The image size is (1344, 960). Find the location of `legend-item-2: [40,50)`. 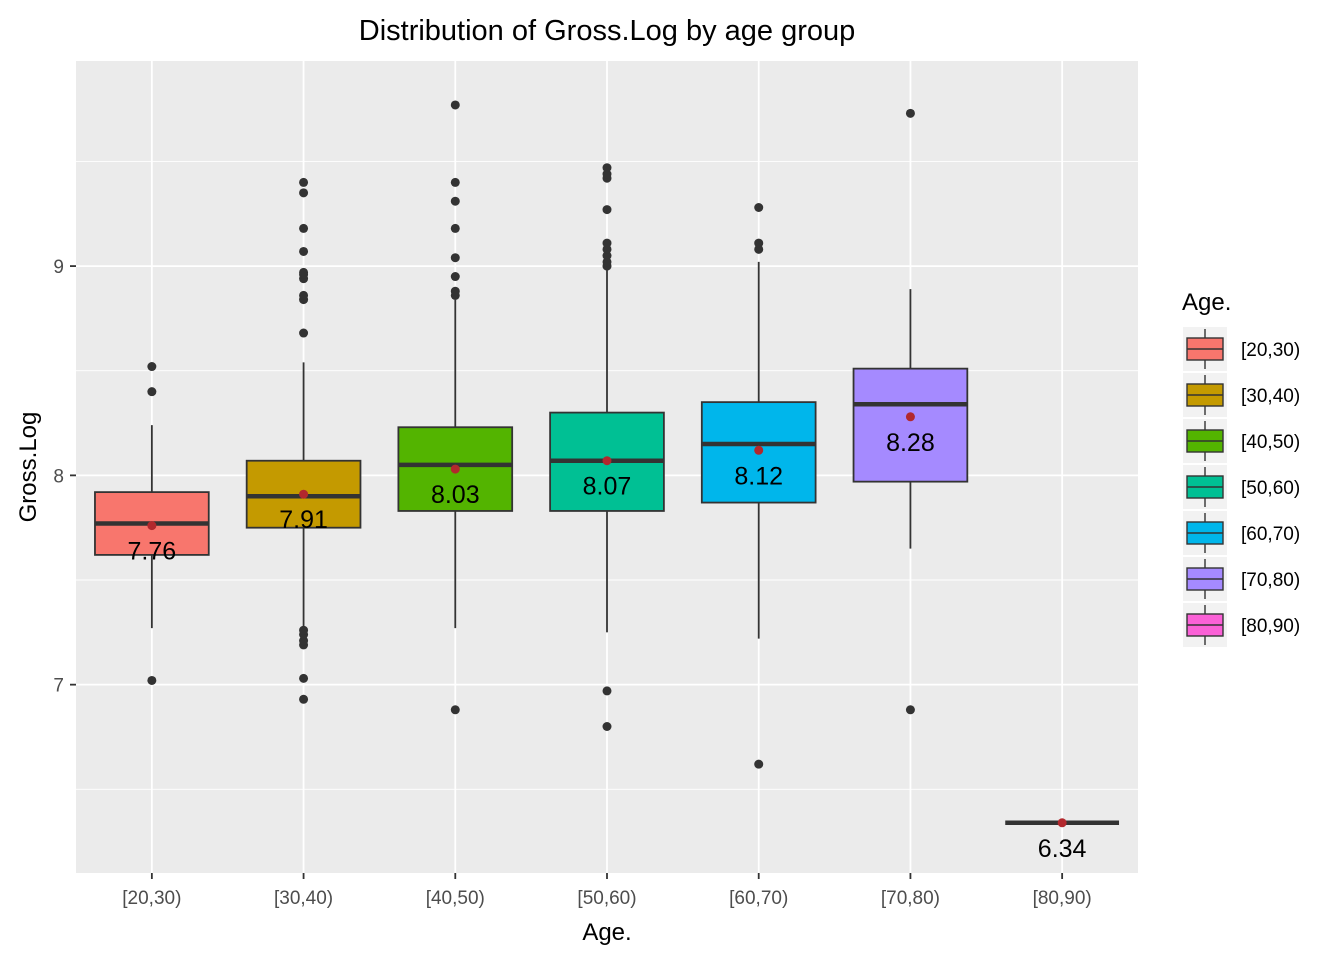

legend-item-2: [40,50) is located at coordinates (1241, 441).